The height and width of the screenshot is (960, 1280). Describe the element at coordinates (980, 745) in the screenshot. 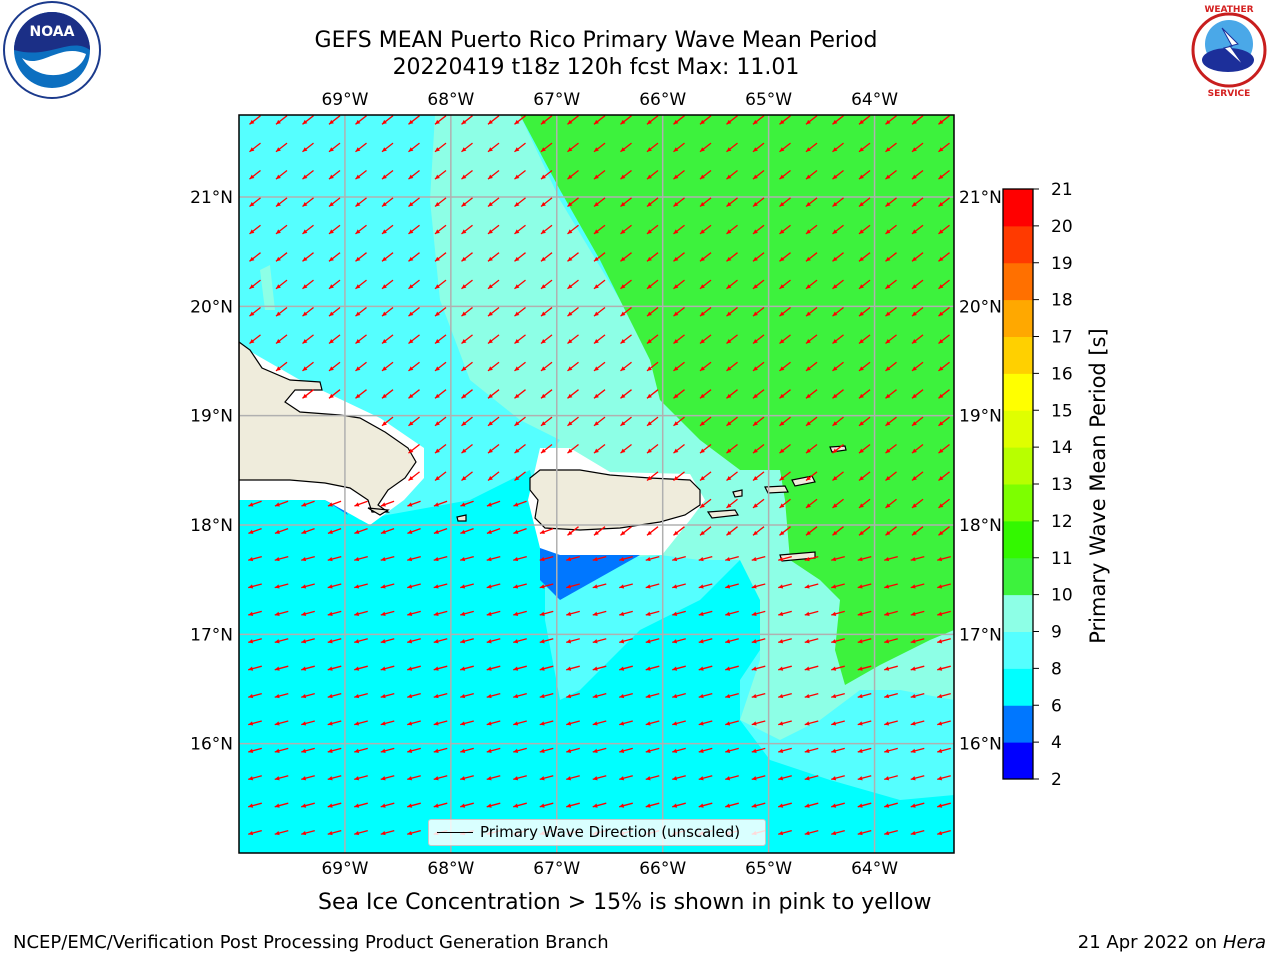

I see `lat-tick-label: 16°N` at that location.